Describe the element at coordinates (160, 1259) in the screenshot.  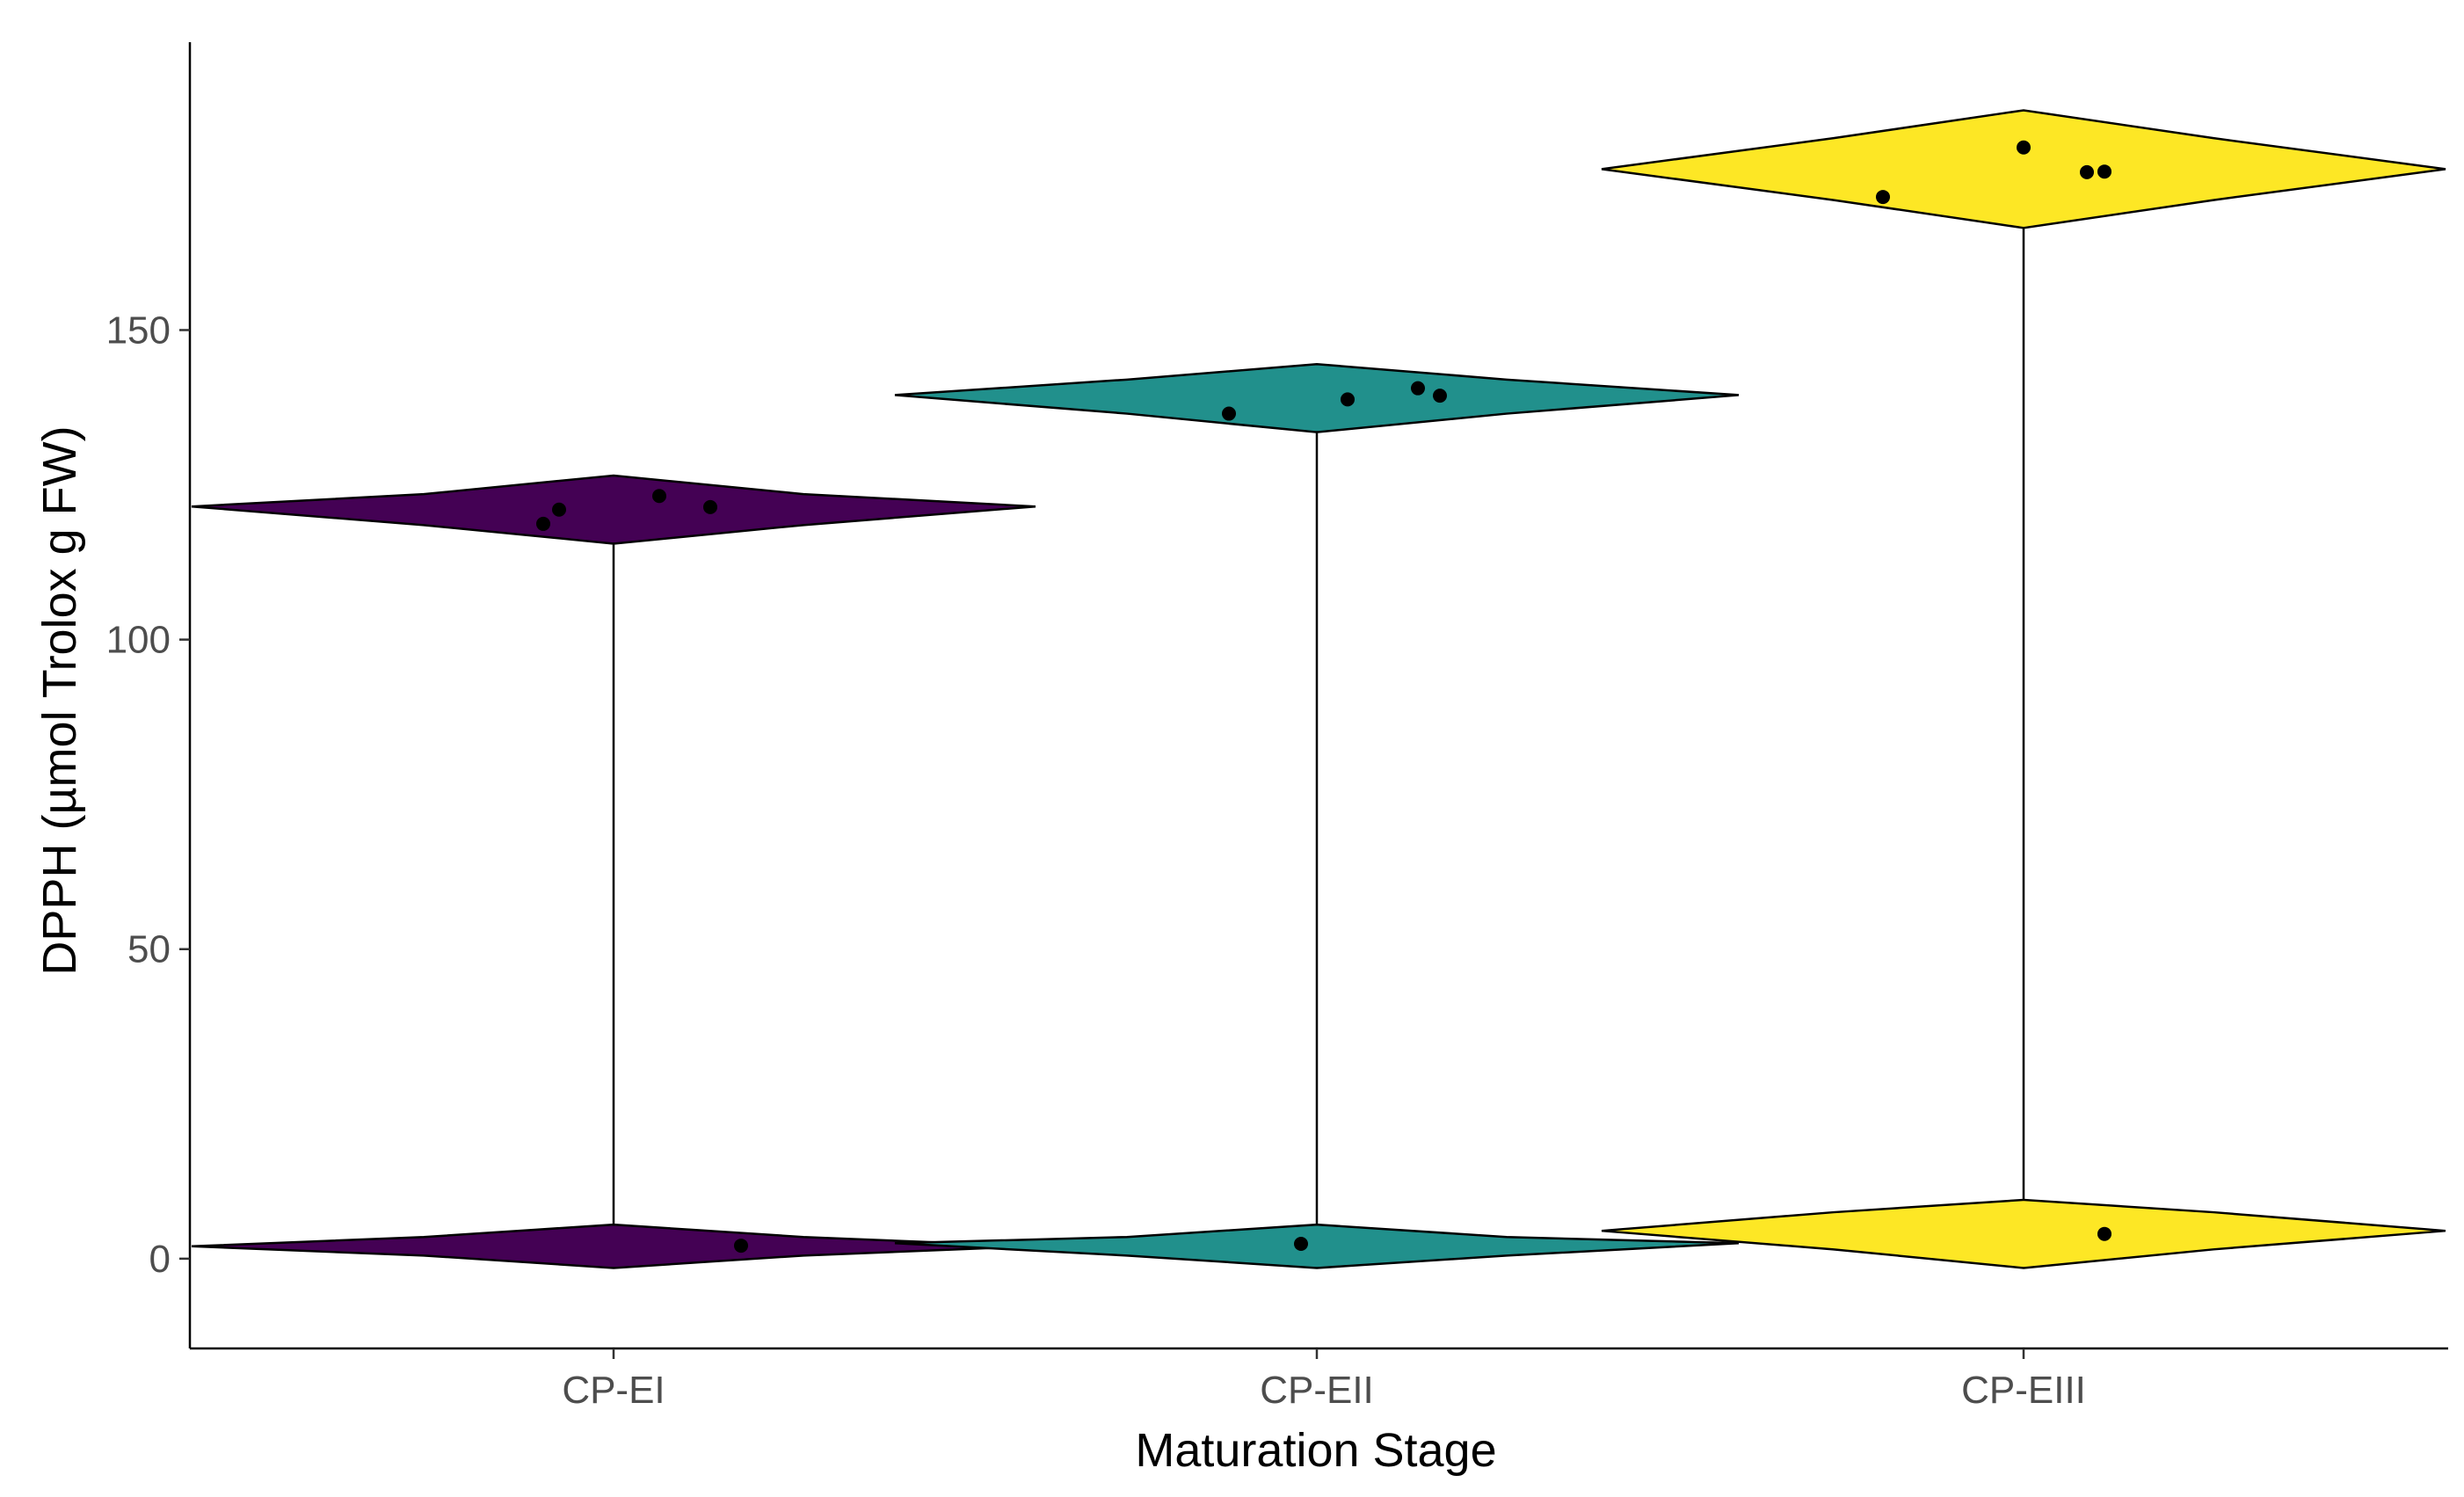
I see `y-tick-label: 0` at that location.